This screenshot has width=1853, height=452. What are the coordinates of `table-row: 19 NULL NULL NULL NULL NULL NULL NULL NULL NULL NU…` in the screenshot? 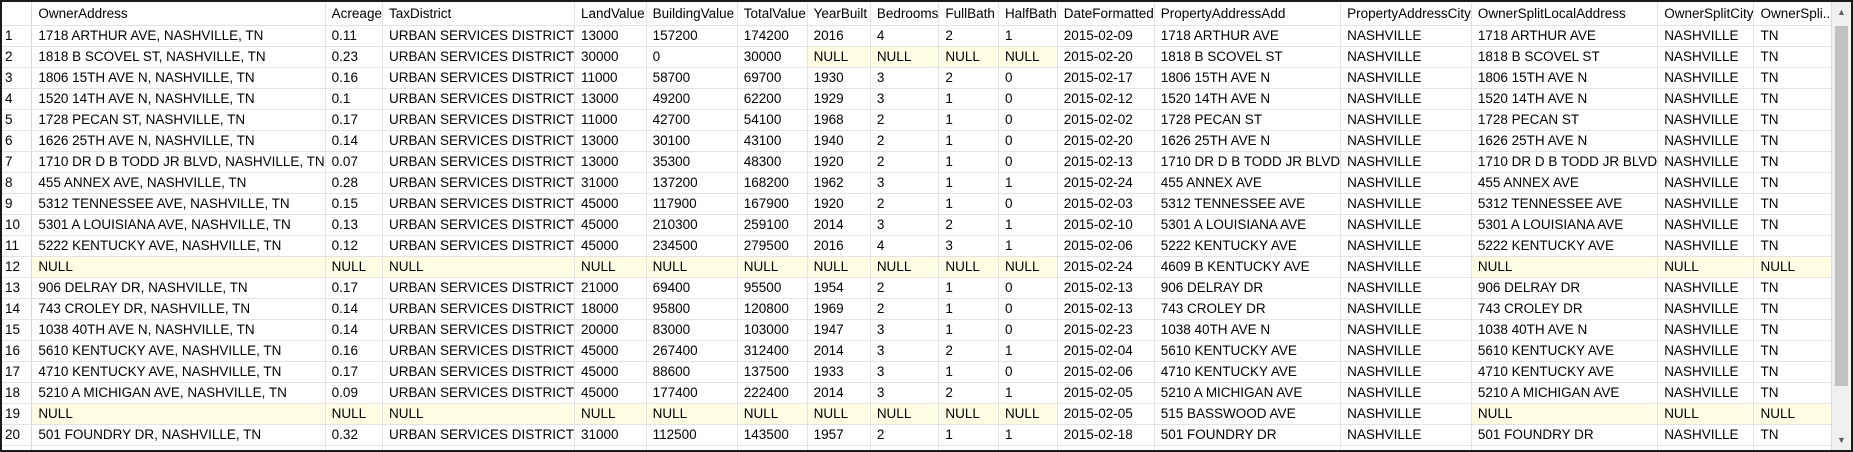 It's located at (926, 414).